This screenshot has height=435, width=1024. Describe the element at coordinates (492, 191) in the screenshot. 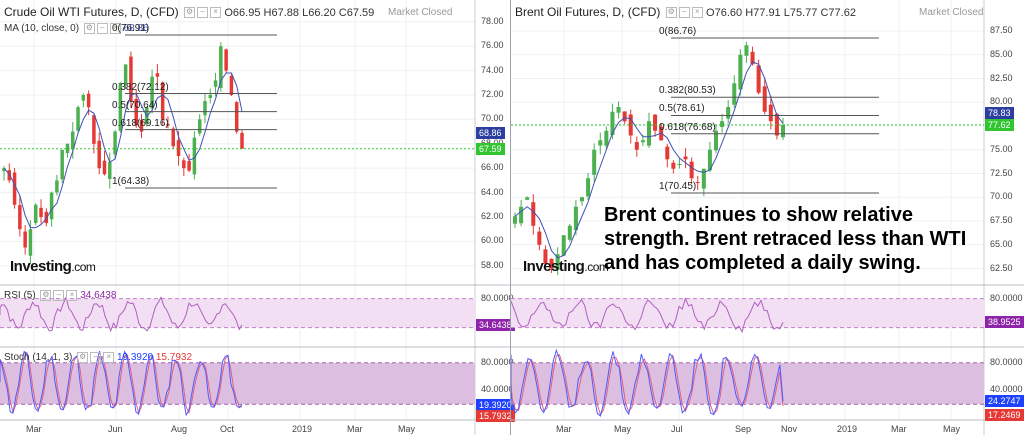

I see `price-tick-label: 64.00` at that location.